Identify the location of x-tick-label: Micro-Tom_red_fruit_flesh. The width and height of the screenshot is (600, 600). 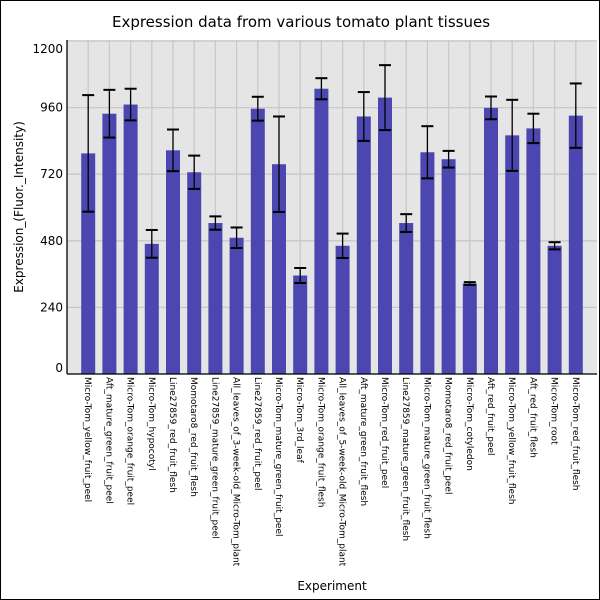
(575, 434).